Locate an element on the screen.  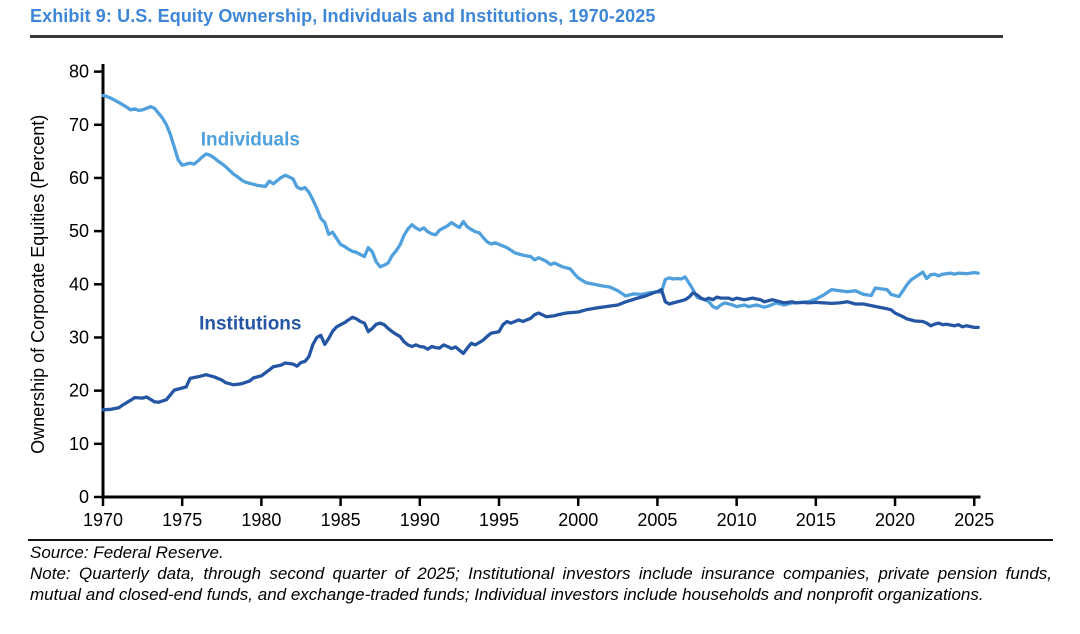
y-tick-label: 60 is located at coordinates (79, 178).